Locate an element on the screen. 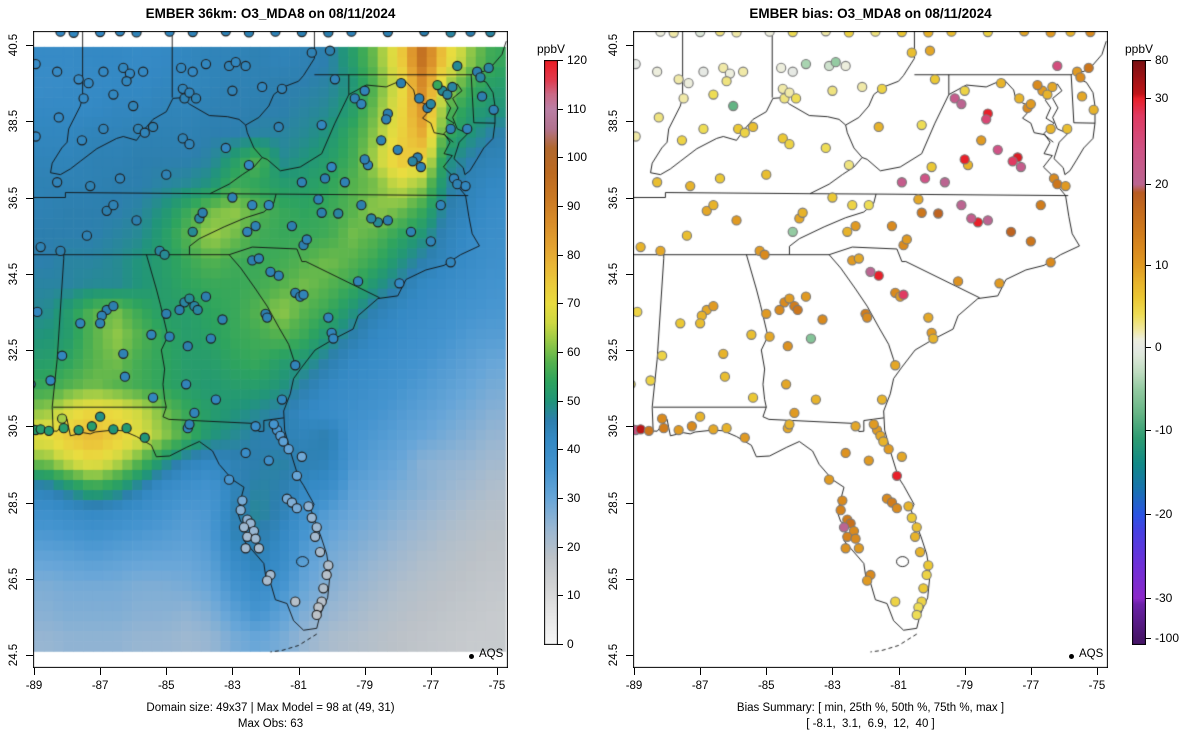 This screenshot has height=750, width=1200. colorbar-tick-label: 20 is located at coordinates (574, 546).